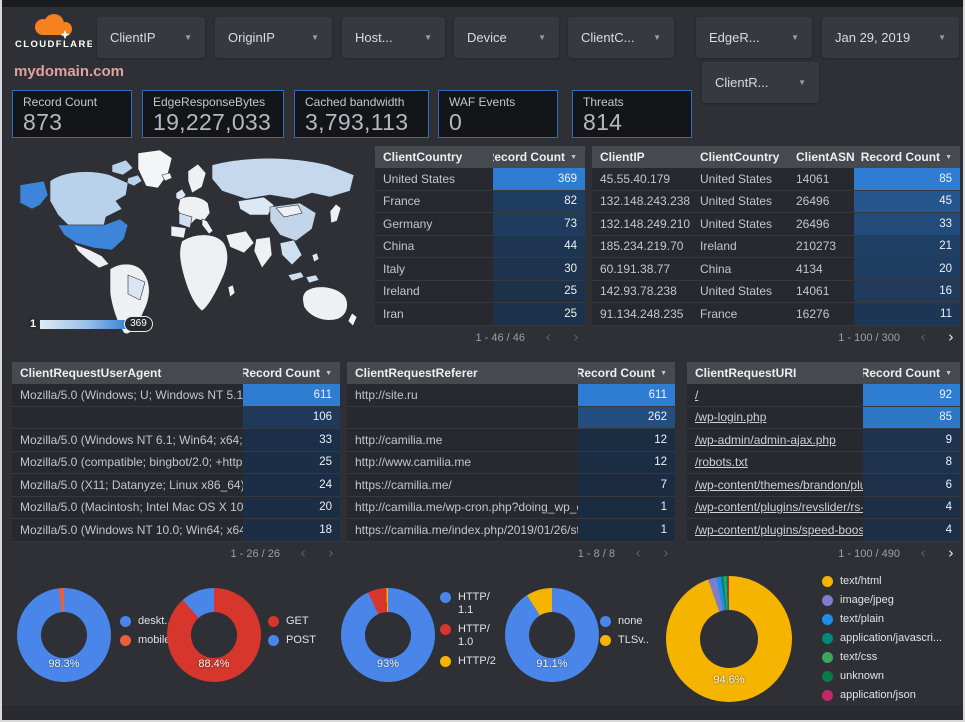 The image size is (965, 722). I want to click on map-color-legend: 1 369, so click(91, 324).